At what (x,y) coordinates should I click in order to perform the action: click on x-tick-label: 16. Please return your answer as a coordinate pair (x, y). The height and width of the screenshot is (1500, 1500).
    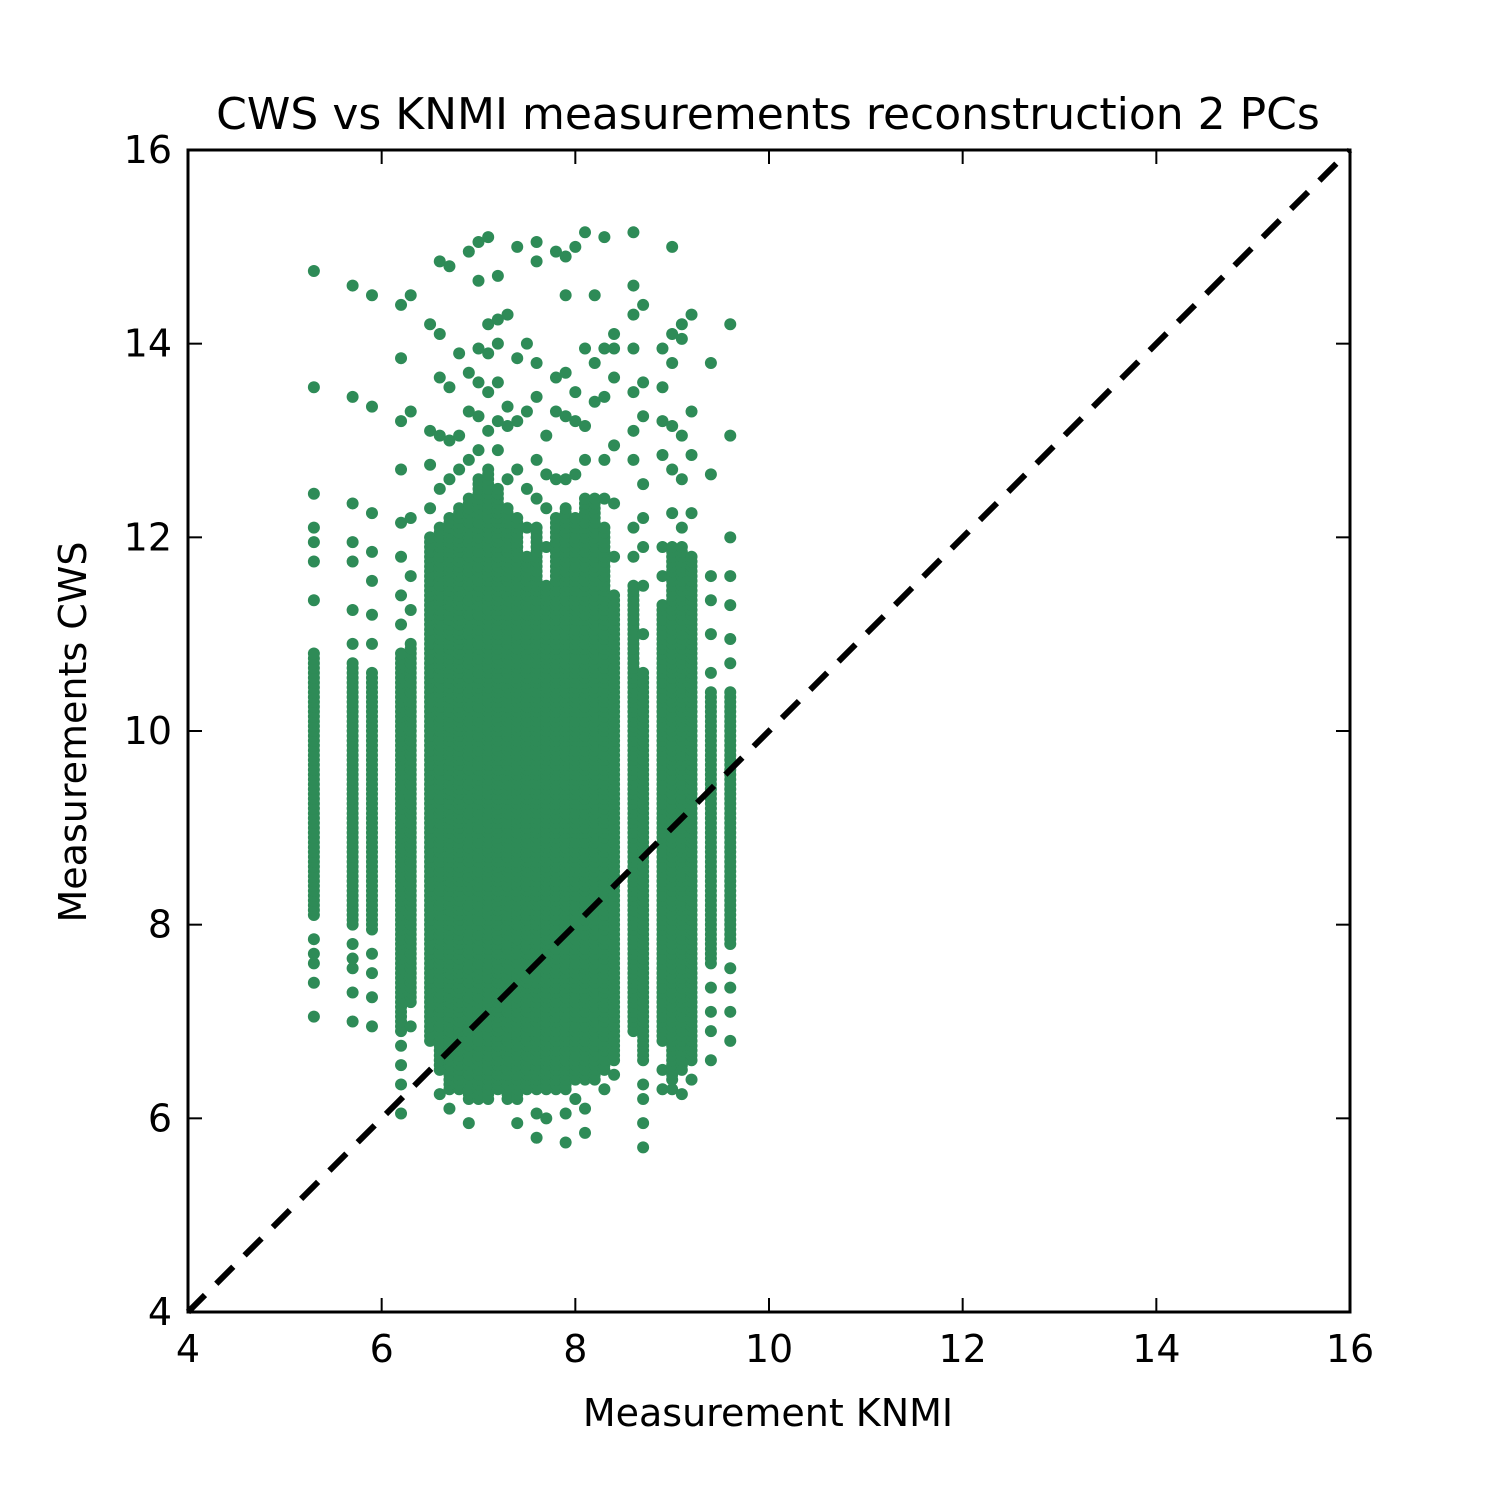
    Looking at the image, I should click on (1350, 1349).